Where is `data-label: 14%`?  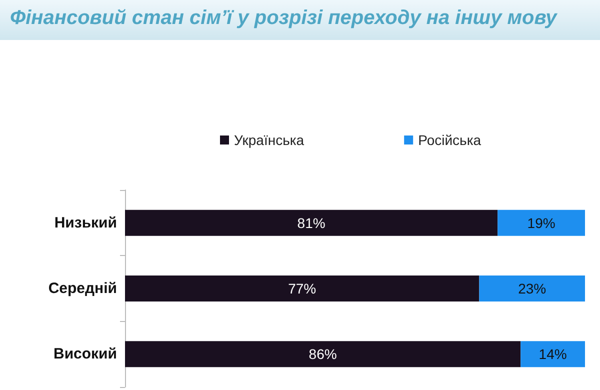
data-label: 14% is located at coordinates (552, 354).